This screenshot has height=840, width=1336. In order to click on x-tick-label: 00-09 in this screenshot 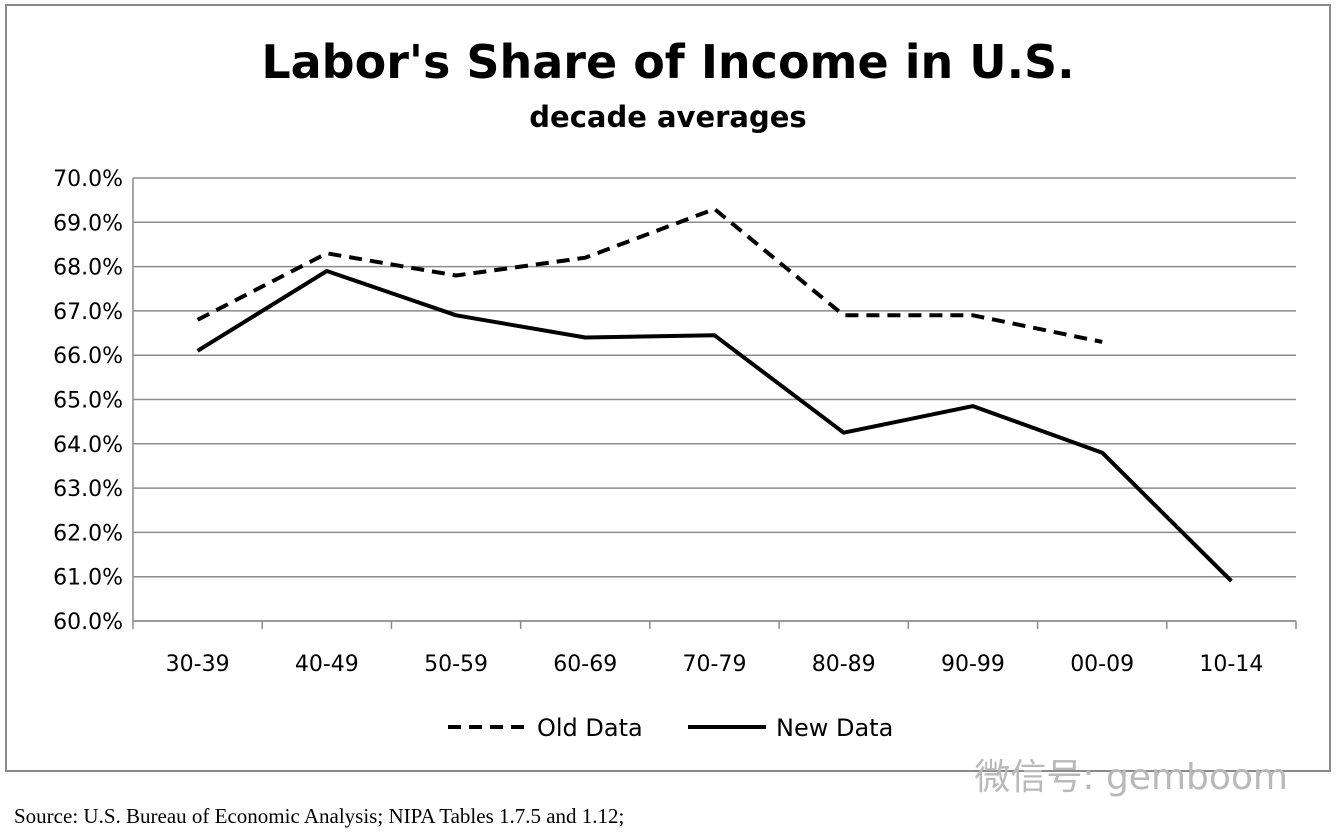, I will do `click(1102, 664)`.